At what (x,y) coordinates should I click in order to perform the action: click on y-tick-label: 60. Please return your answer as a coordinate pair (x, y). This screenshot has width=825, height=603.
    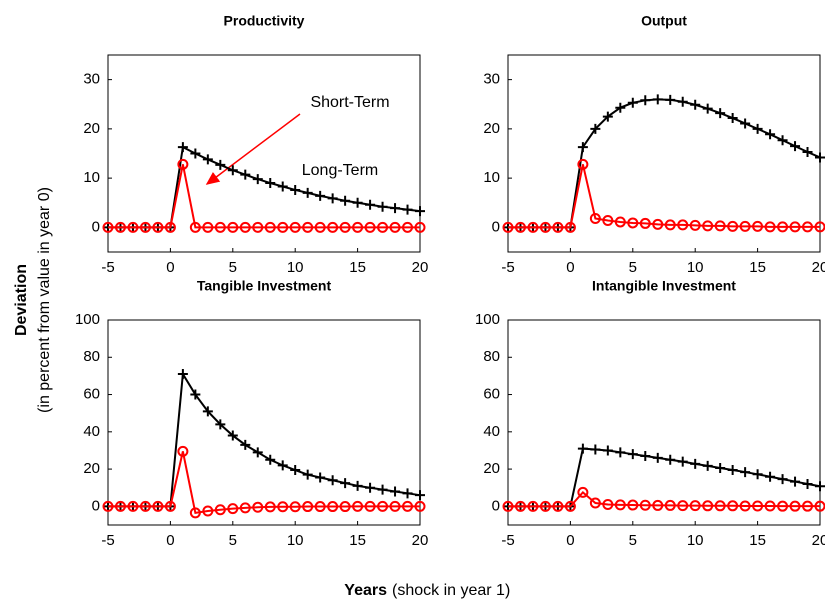
    Looking at the image, I should click on (91, 394).